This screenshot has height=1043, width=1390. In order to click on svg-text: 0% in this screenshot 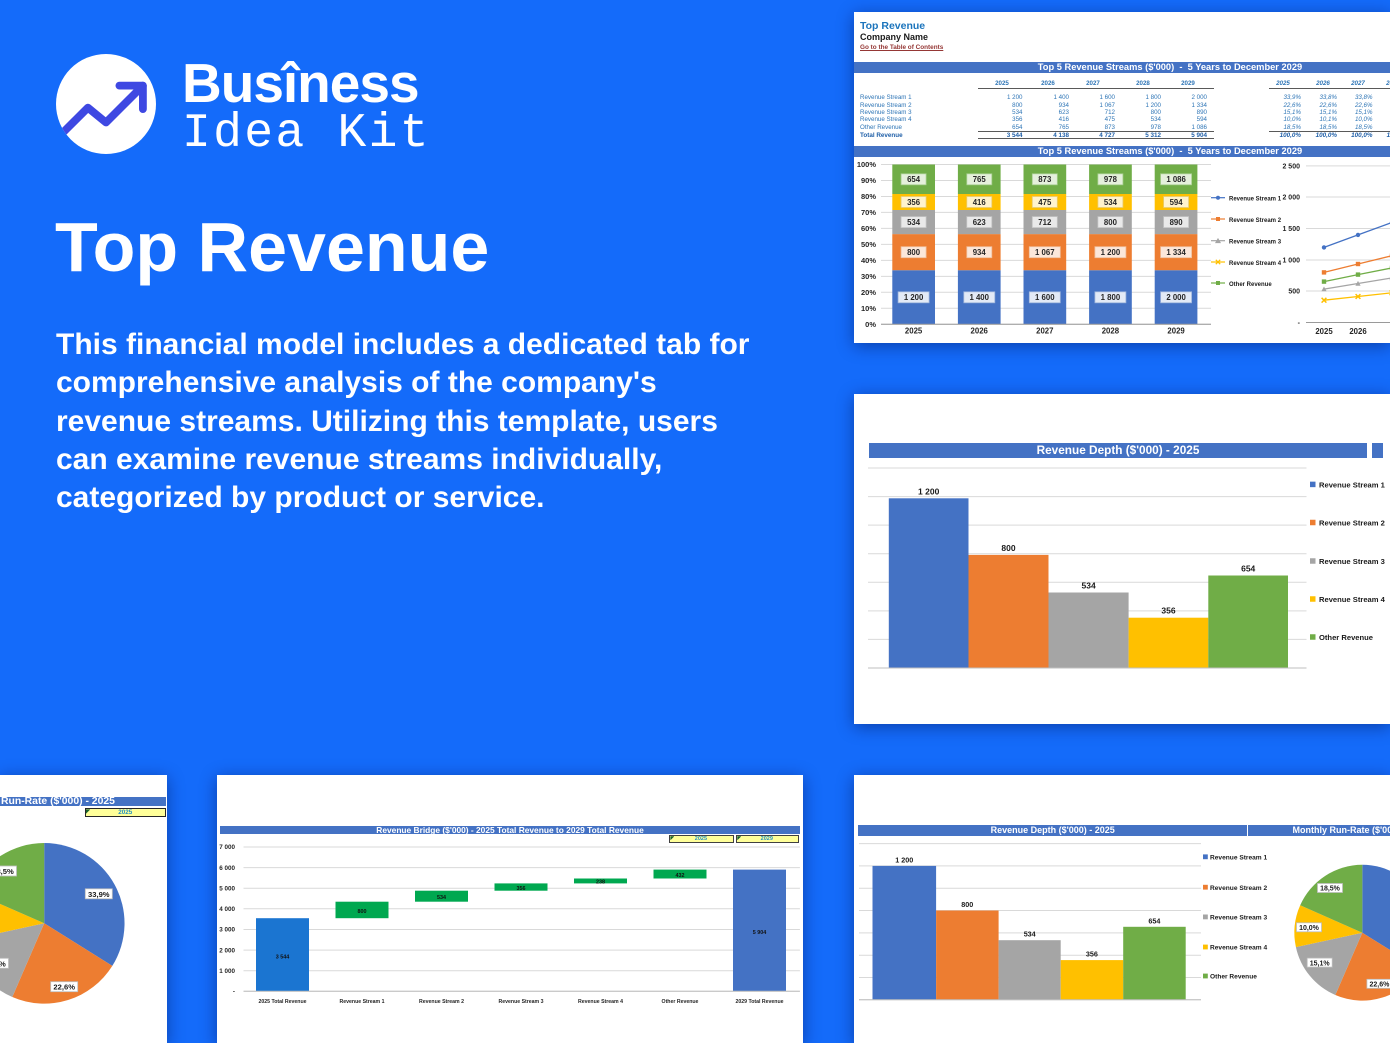, I will do `click(870, 324)`.